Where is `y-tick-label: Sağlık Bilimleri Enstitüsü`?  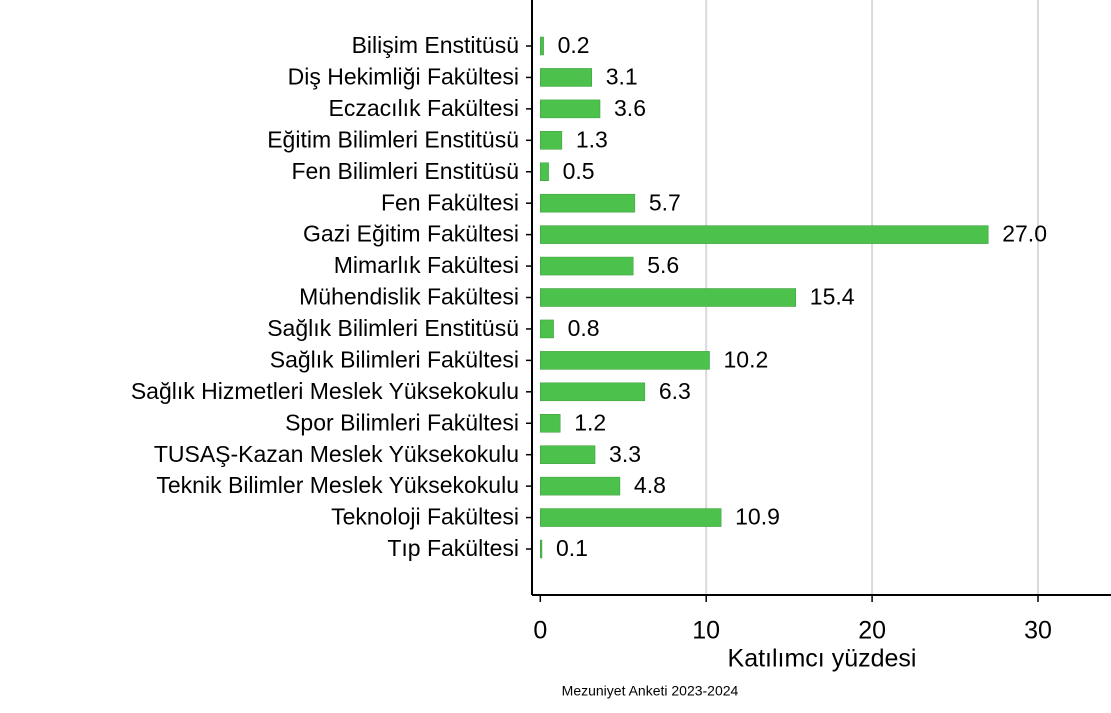
y-tick-label: Sağlık Bilimleri Enstitüsü is located at coordinates (393, 328).